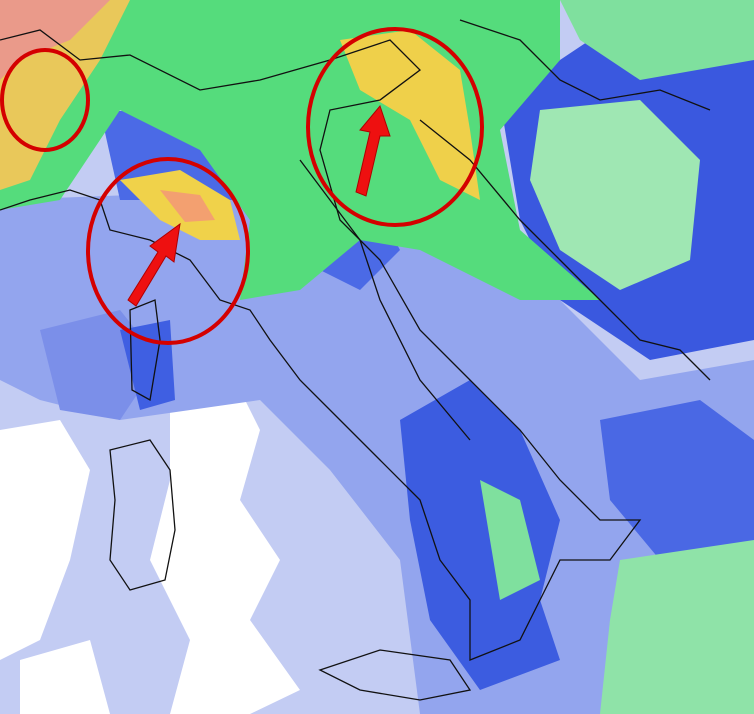 Image resolution: width=754 pixels, height=714 pixels. What do you see at coordinates (259, 205) in the screenshot?
I see `arrows` at bounding box center [259, 205].